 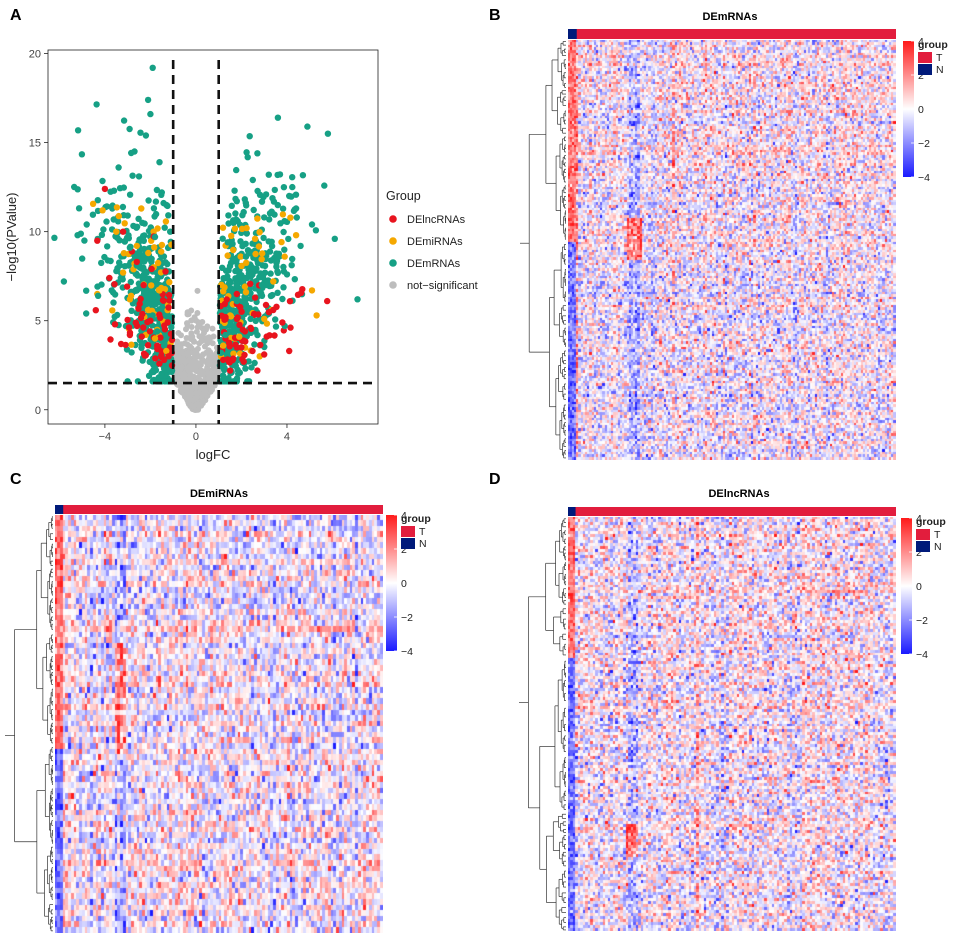 What do you see at coordinates (921, 76) in the screenshot?
I see `colorbar-tick-label: 2` at bounding box center [921, 76].